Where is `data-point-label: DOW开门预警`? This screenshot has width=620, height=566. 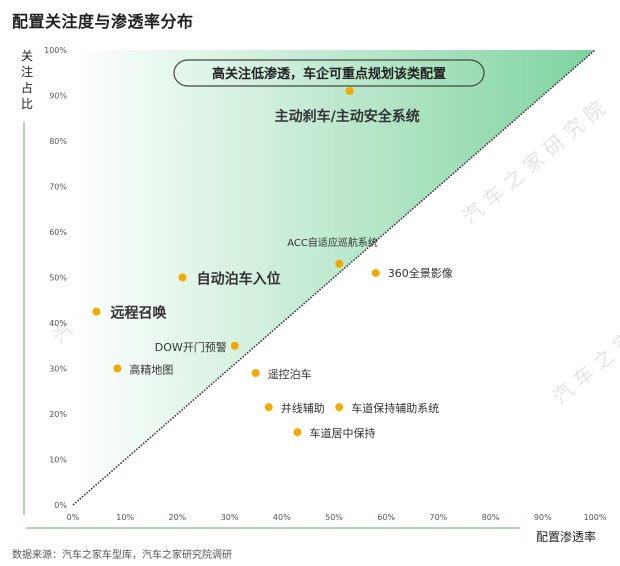 data-point-label: DOW开门预警 is located at coordinates (191, 347).